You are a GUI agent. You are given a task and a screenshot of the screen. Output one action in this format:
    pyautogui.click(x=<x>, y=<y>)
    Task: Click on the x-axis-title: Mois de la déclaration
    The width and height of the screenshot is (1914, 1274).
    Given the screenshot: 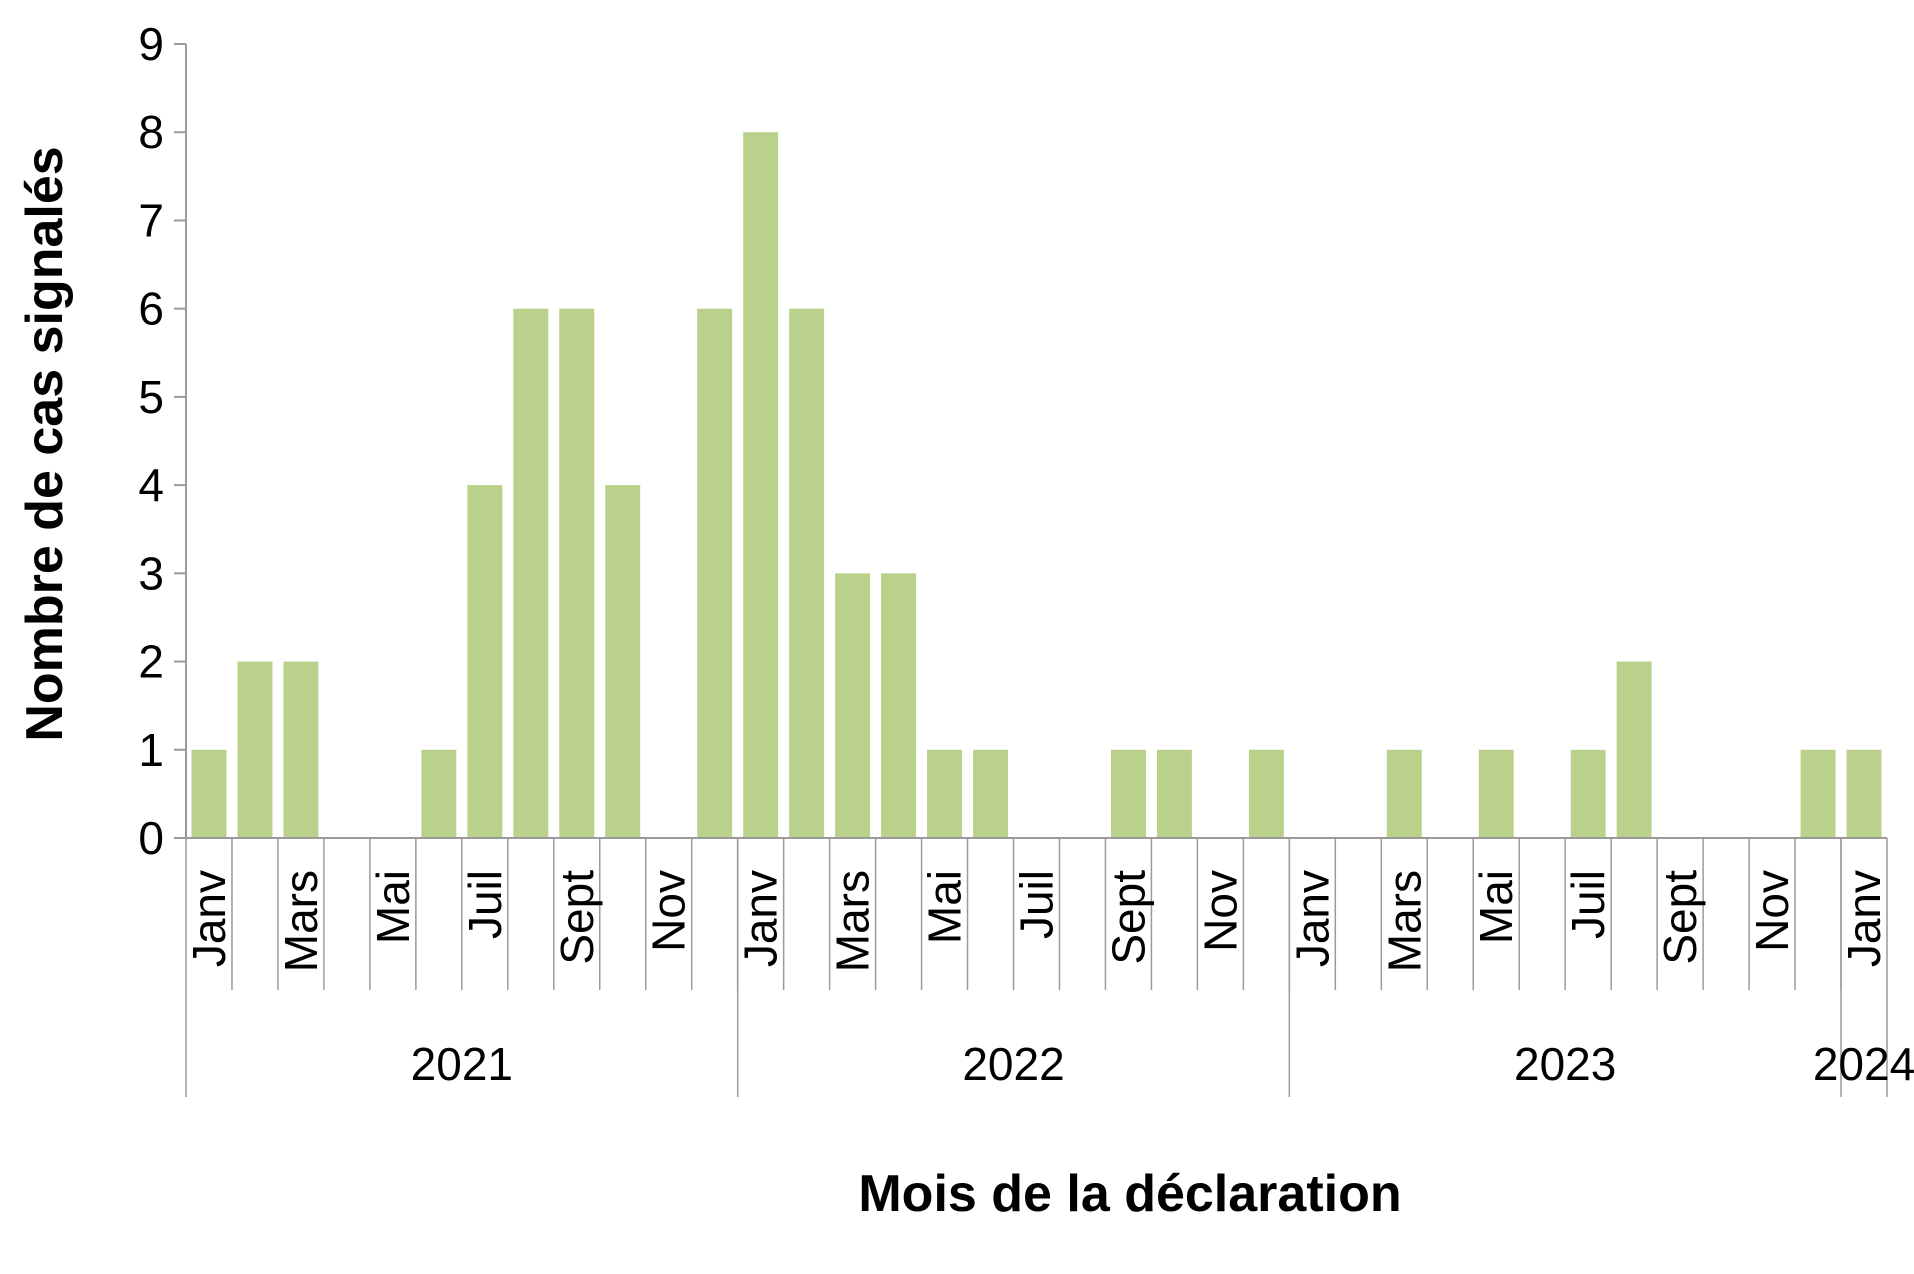 What is the action you would take?
    pyautogui.click(x=1129, y=1194)
    